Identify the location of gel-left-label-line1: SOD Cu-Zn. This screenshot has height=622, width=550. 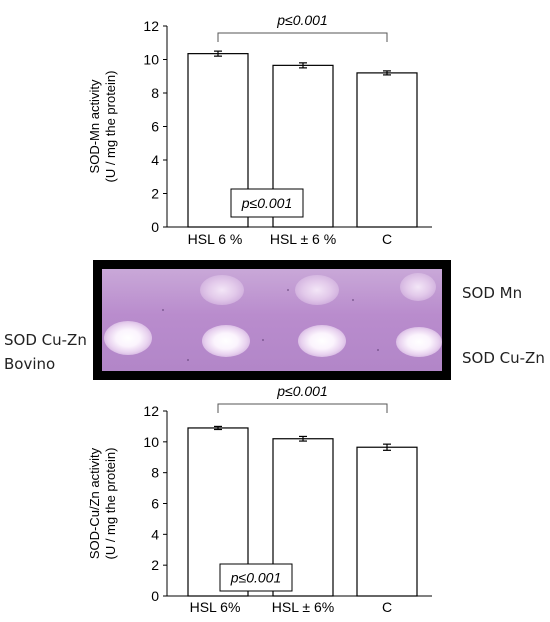
(45, 340).